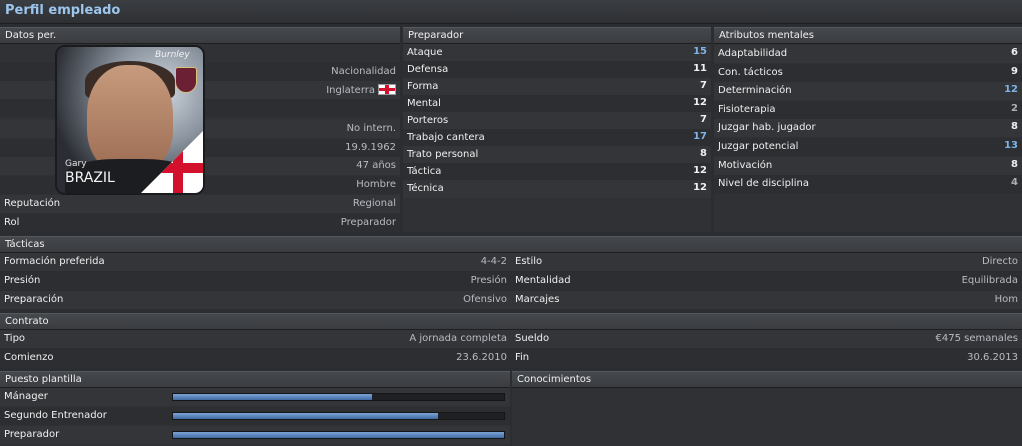  Describe the element at coordinates (172, 168) in the screenshot. I see `flag-cross-horizontal` at that location.